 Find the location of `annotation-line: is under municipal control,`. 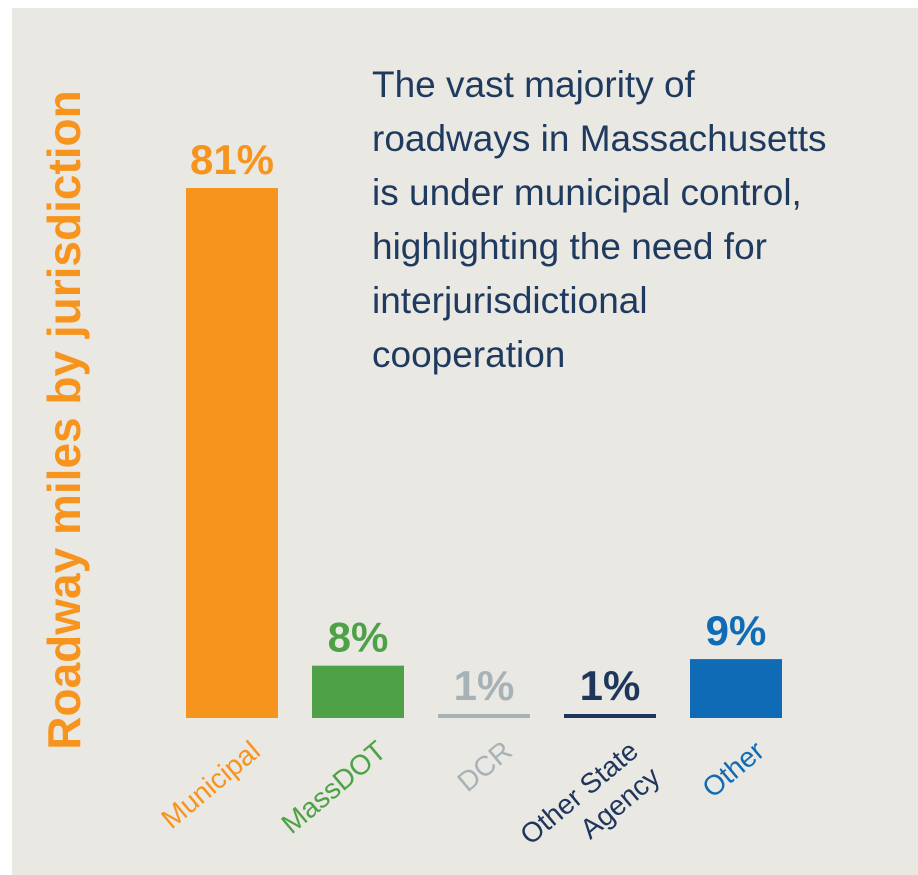

annotation-line: is under municipal control, is located at coordinates (587, 192).